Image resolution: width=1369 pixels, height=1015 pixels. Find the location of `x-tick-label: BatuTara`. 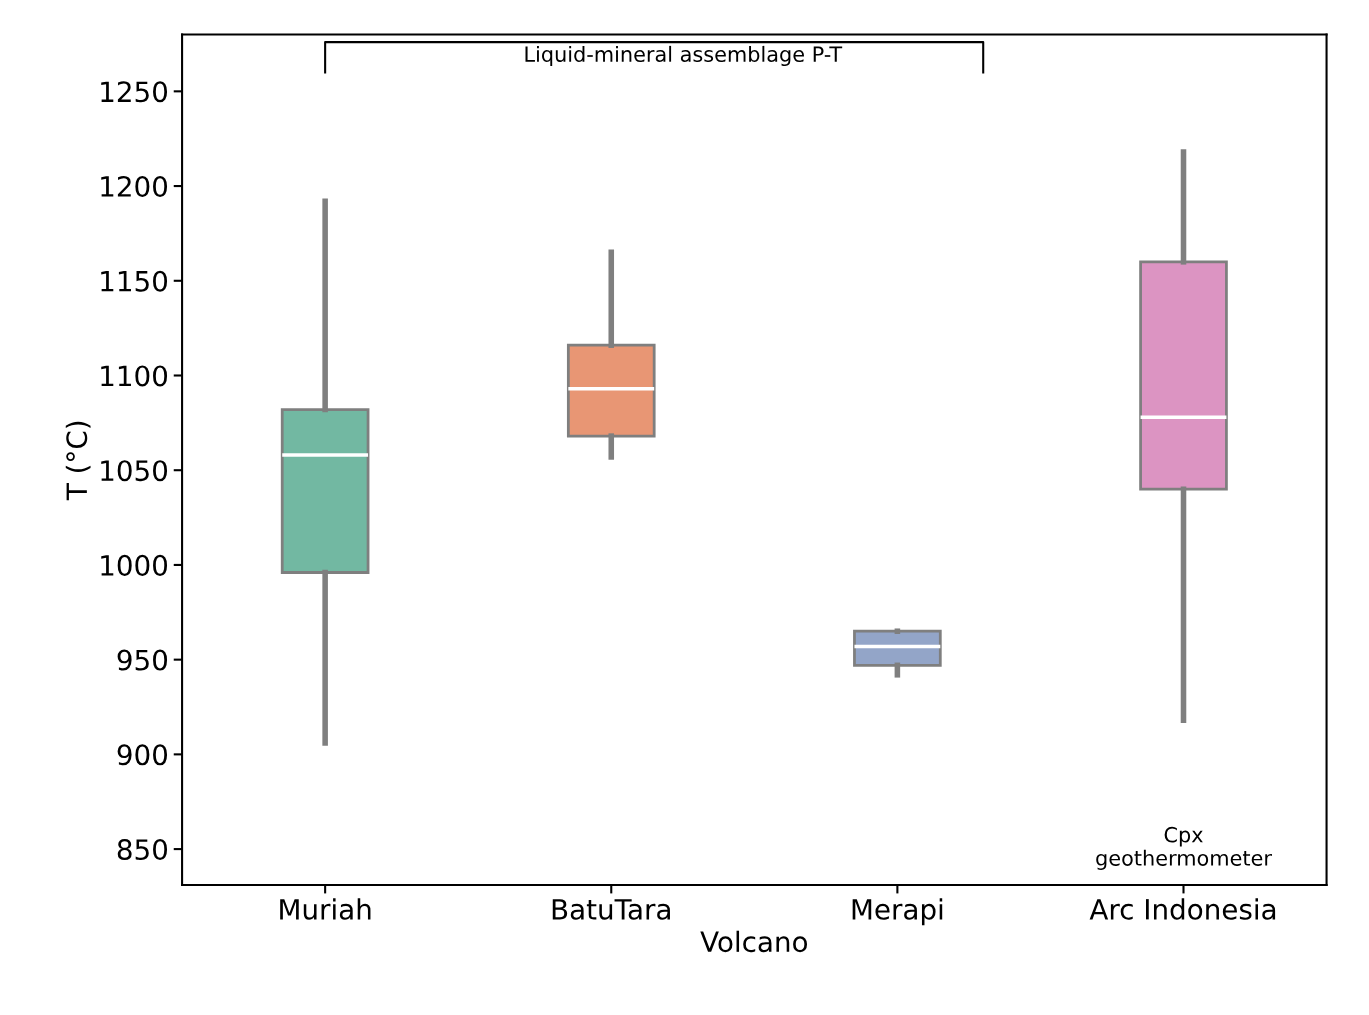

x-tick-label: BatuTara is located at coordinates (611, 909).